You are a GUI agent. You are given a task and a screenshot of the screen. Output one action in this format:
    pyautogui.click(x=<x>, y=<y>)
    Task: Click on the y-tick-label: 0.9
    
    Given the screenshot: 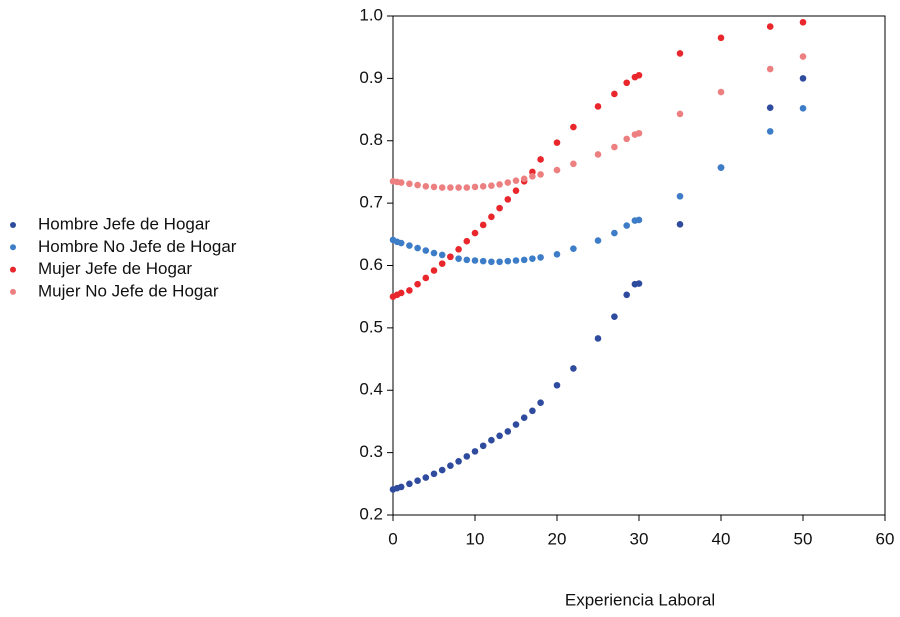 What is the action you would take?
    pyautogui.click(x=371, y=77)
    